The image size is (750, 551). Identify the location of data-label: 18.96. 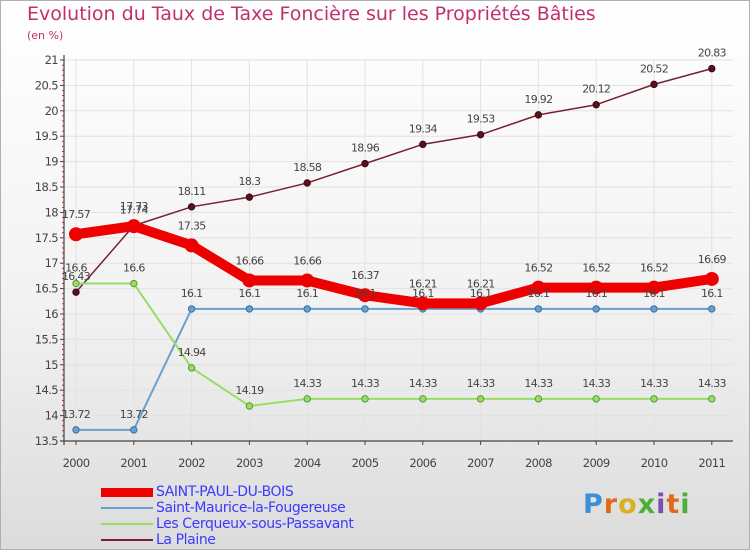
(365, 148).